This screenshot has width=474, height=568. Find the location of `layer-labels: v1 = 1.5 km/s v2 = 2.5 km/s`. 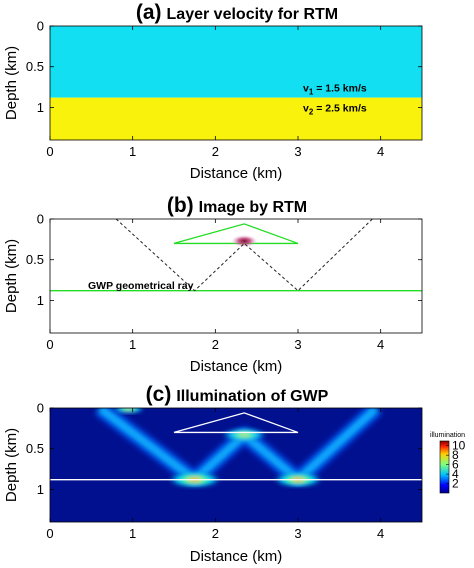

layer-labels: v1 = 1.5 km/s v2 = 2.5 km/s is located at coordinates (335, 100).